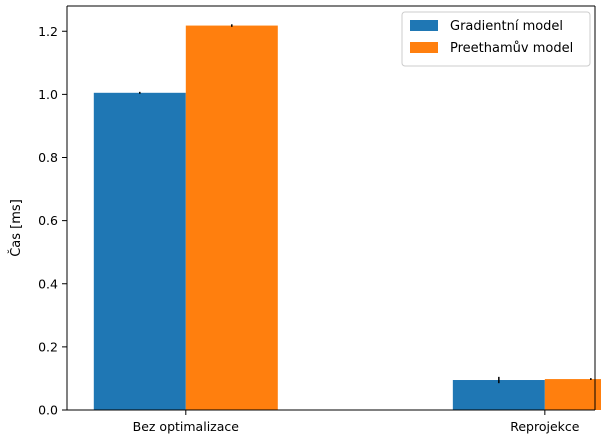  What do you see at coordinates (506, 26) in the screenshot?
I see `legend-label: Gradientní model` at bounding box center [506, 26].